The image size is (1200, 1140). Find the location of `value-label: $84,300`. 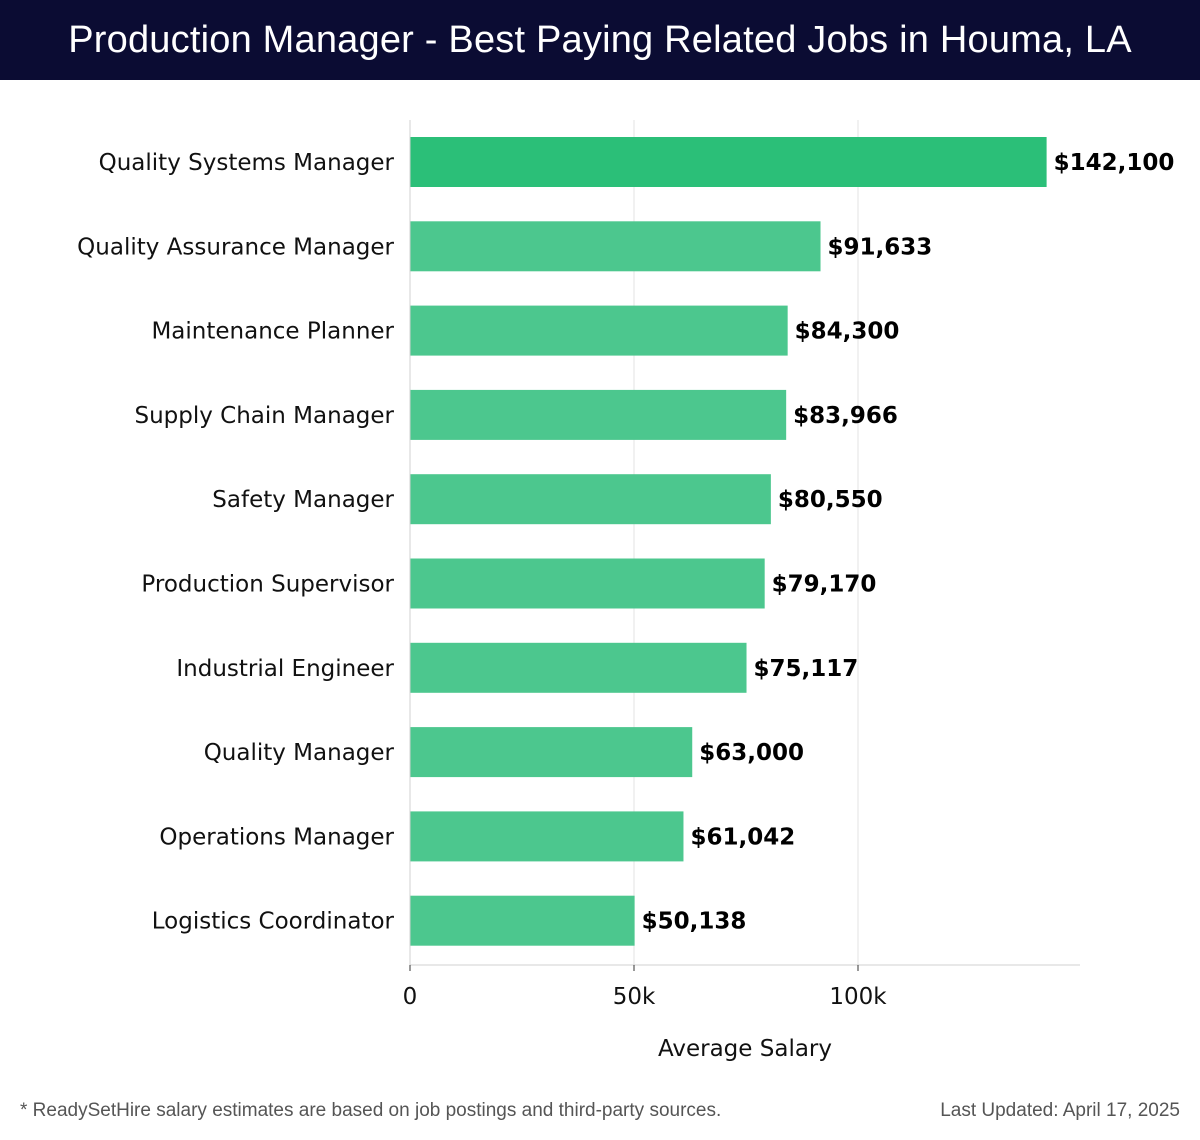

value-label: $84,300 is located at coordinates (847, 332).